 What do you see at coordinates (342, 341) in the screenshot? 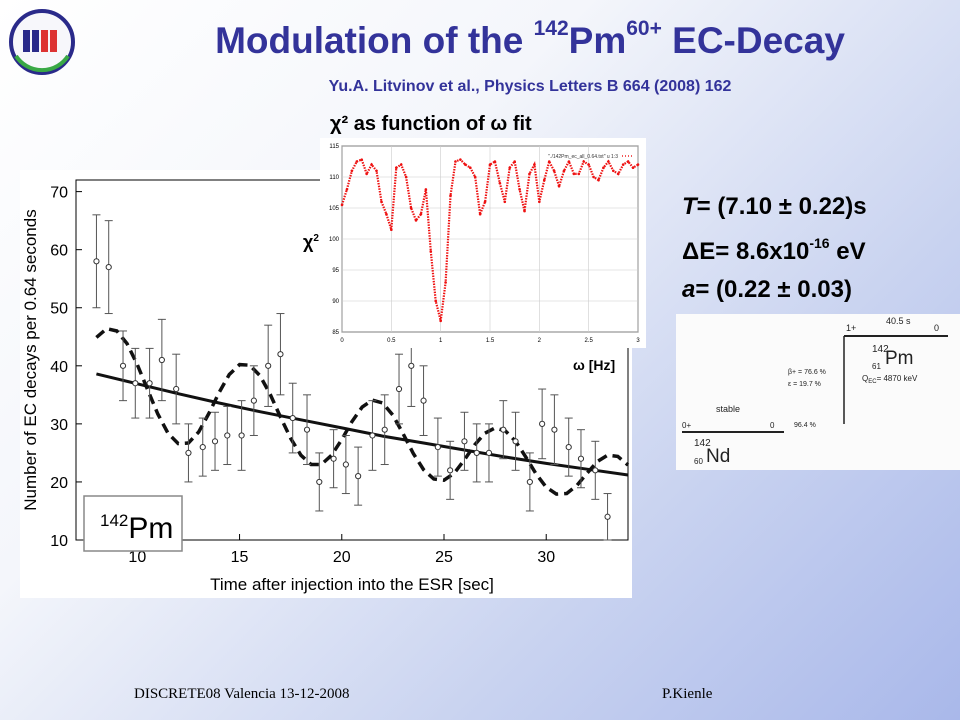
I see `inset-x-tick-label: 0` at bounding box center [342, 341].